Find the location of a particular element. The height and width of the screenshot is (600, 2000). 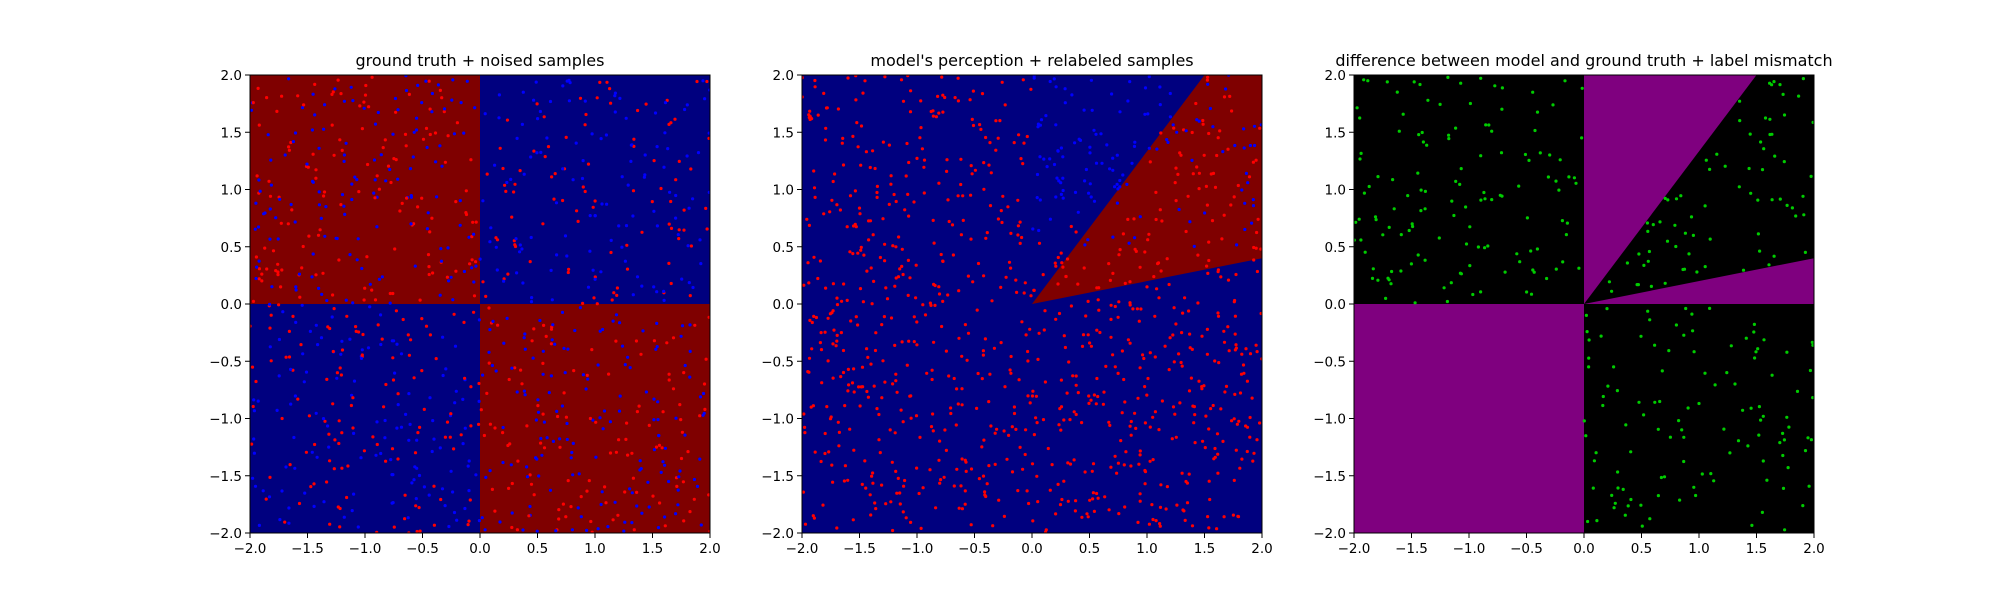

x-tick-label: 2.0 is located at coordinates (1261, 549).